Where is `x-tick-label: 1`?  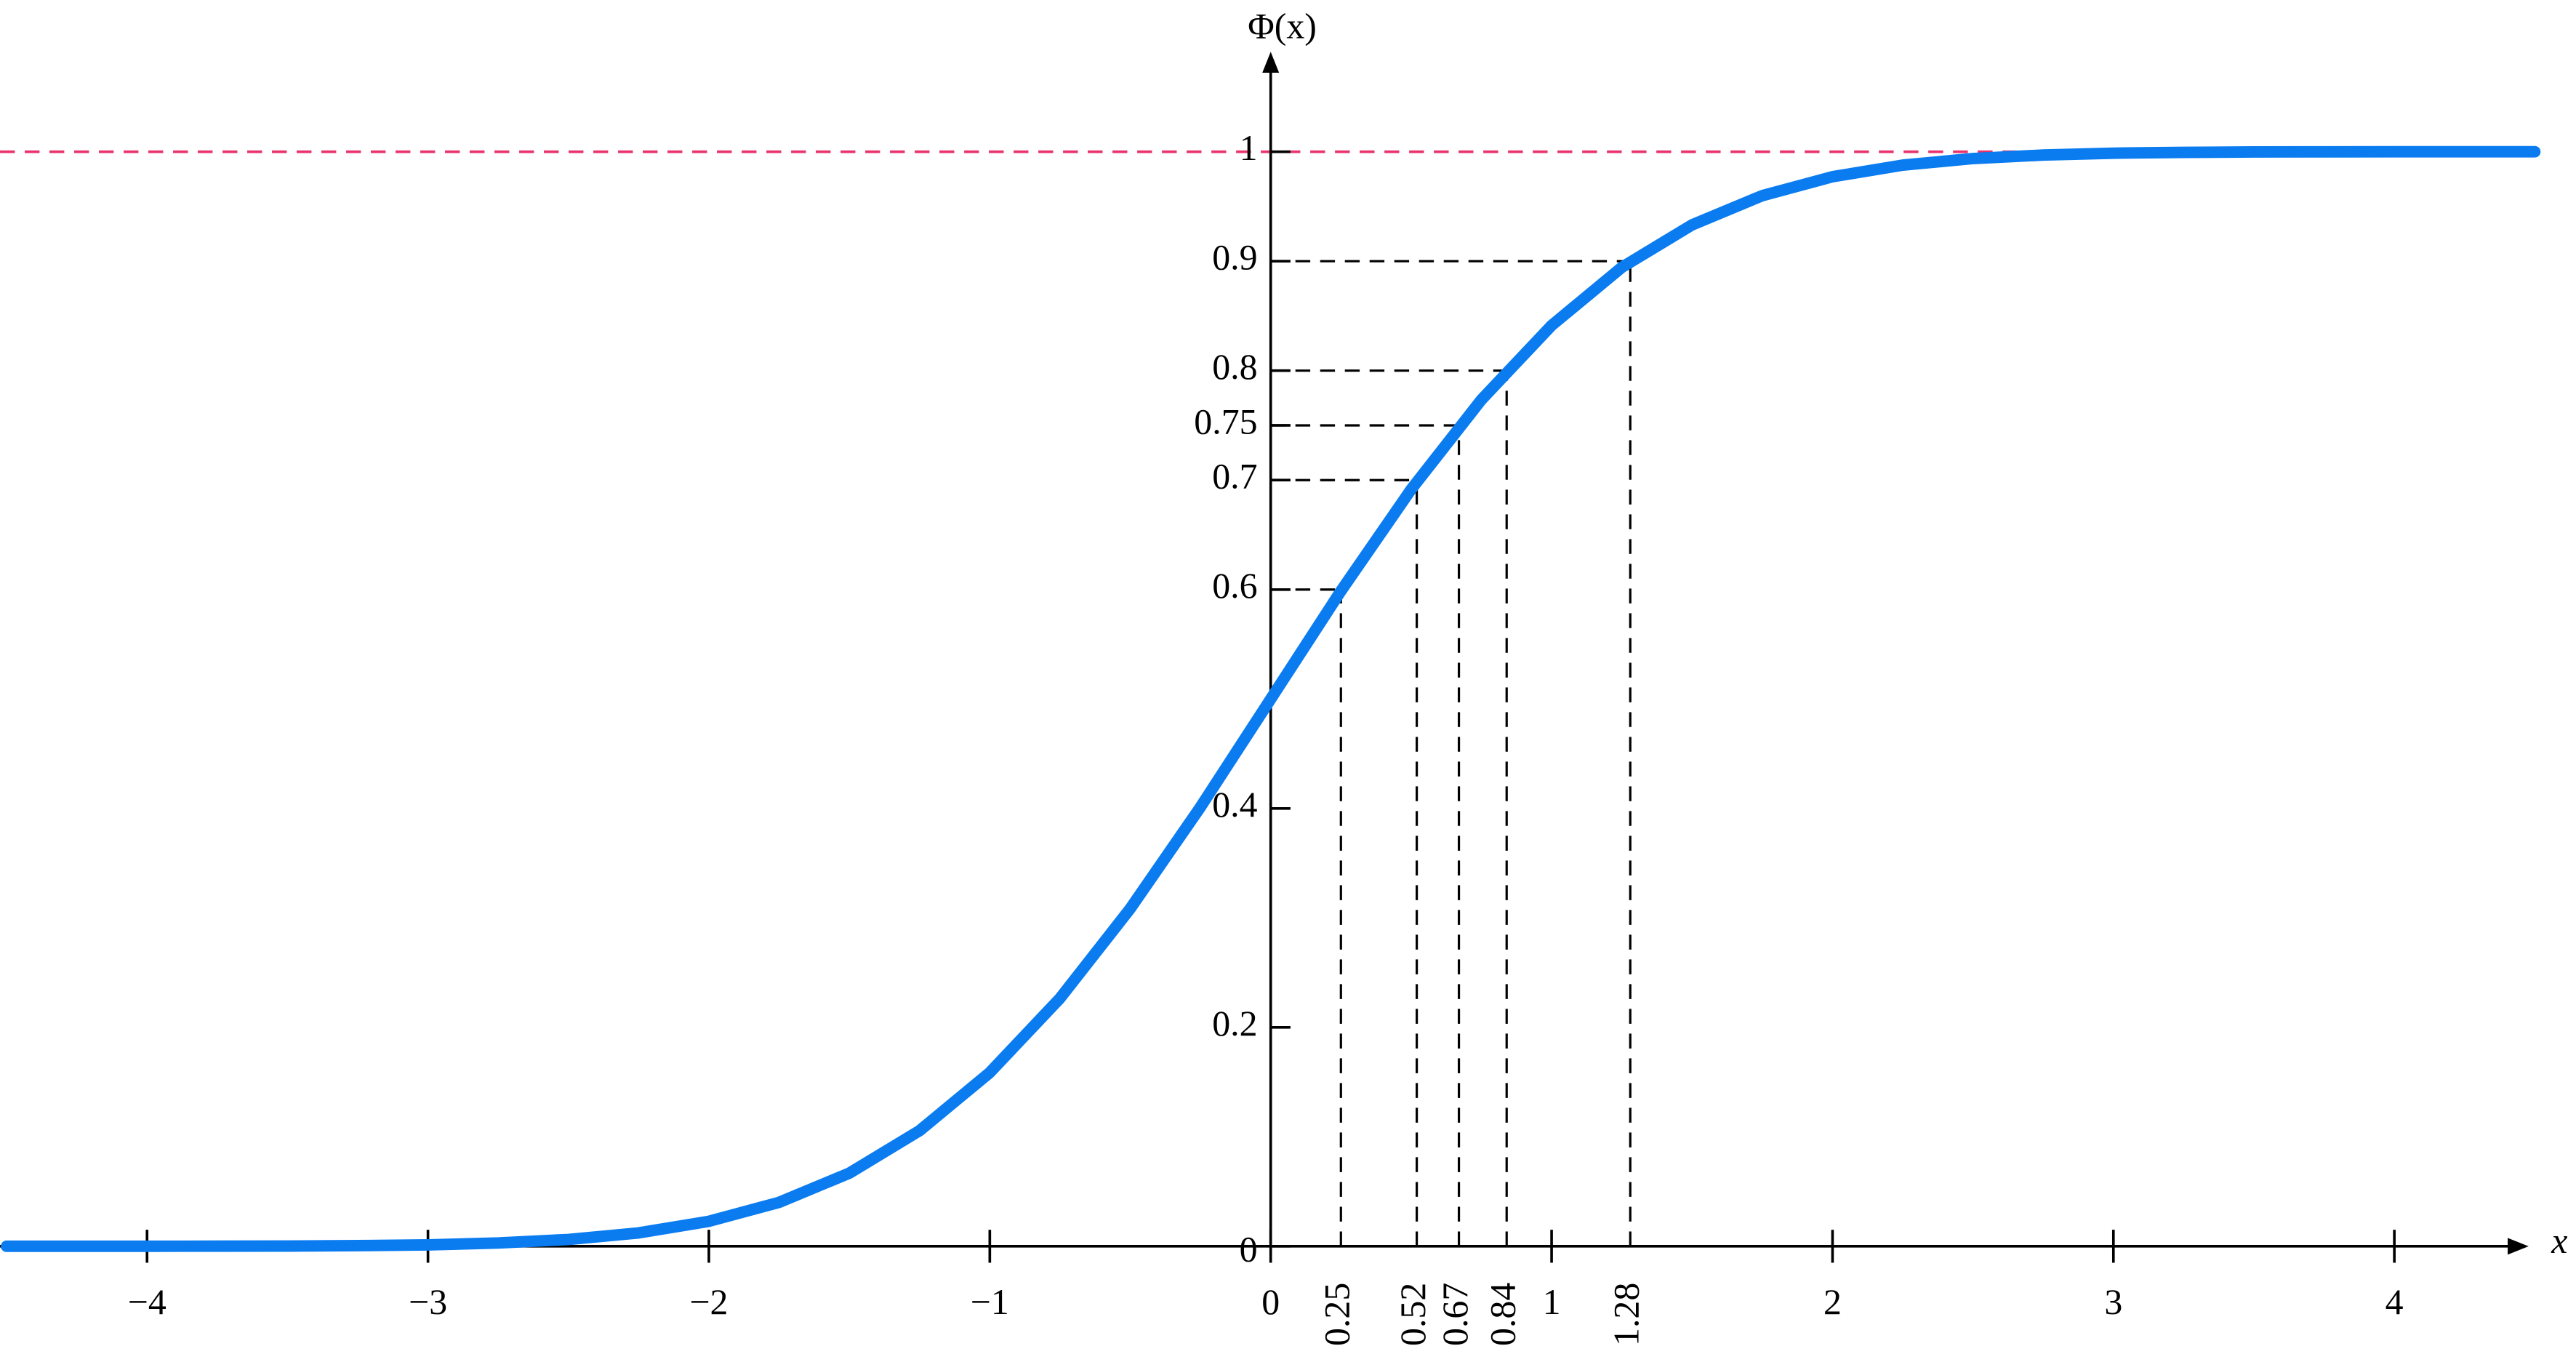 x-tick-label: 1 is located at coordinates (1552, 1302).